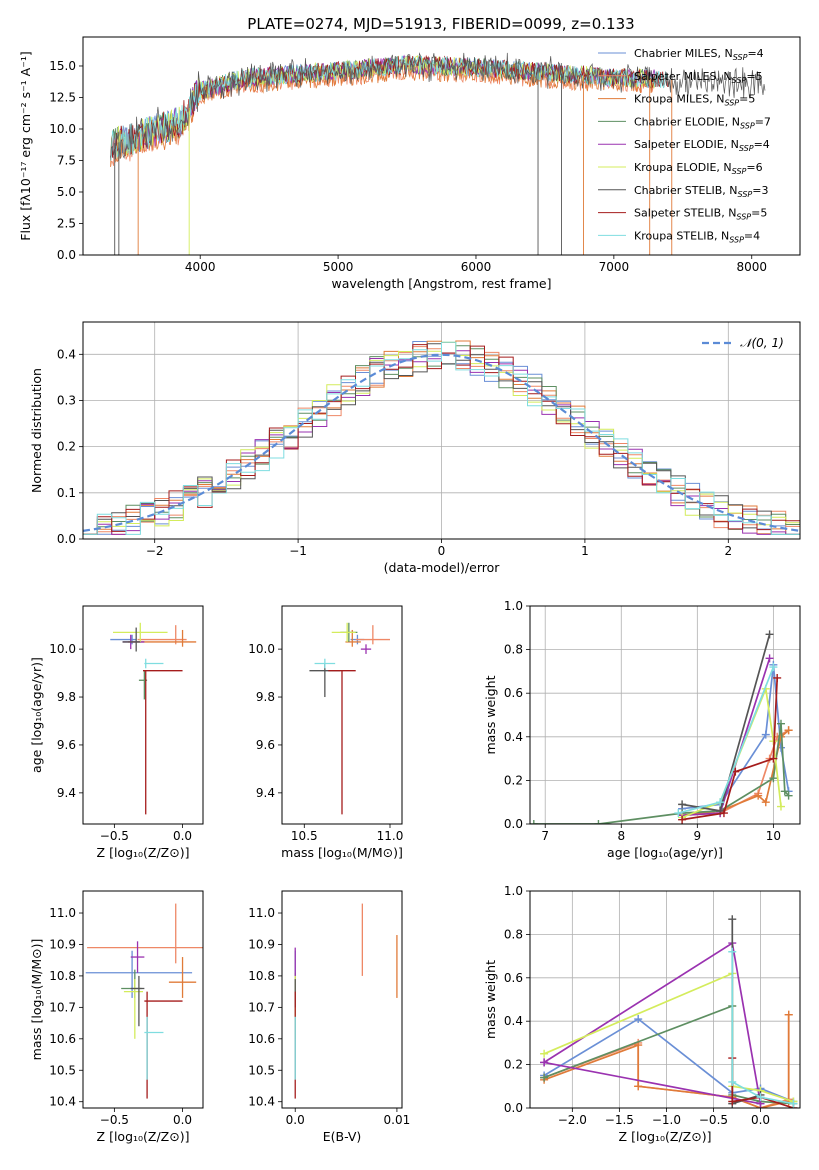  I want to click on x-tick-label: 10, so click(773, 836).